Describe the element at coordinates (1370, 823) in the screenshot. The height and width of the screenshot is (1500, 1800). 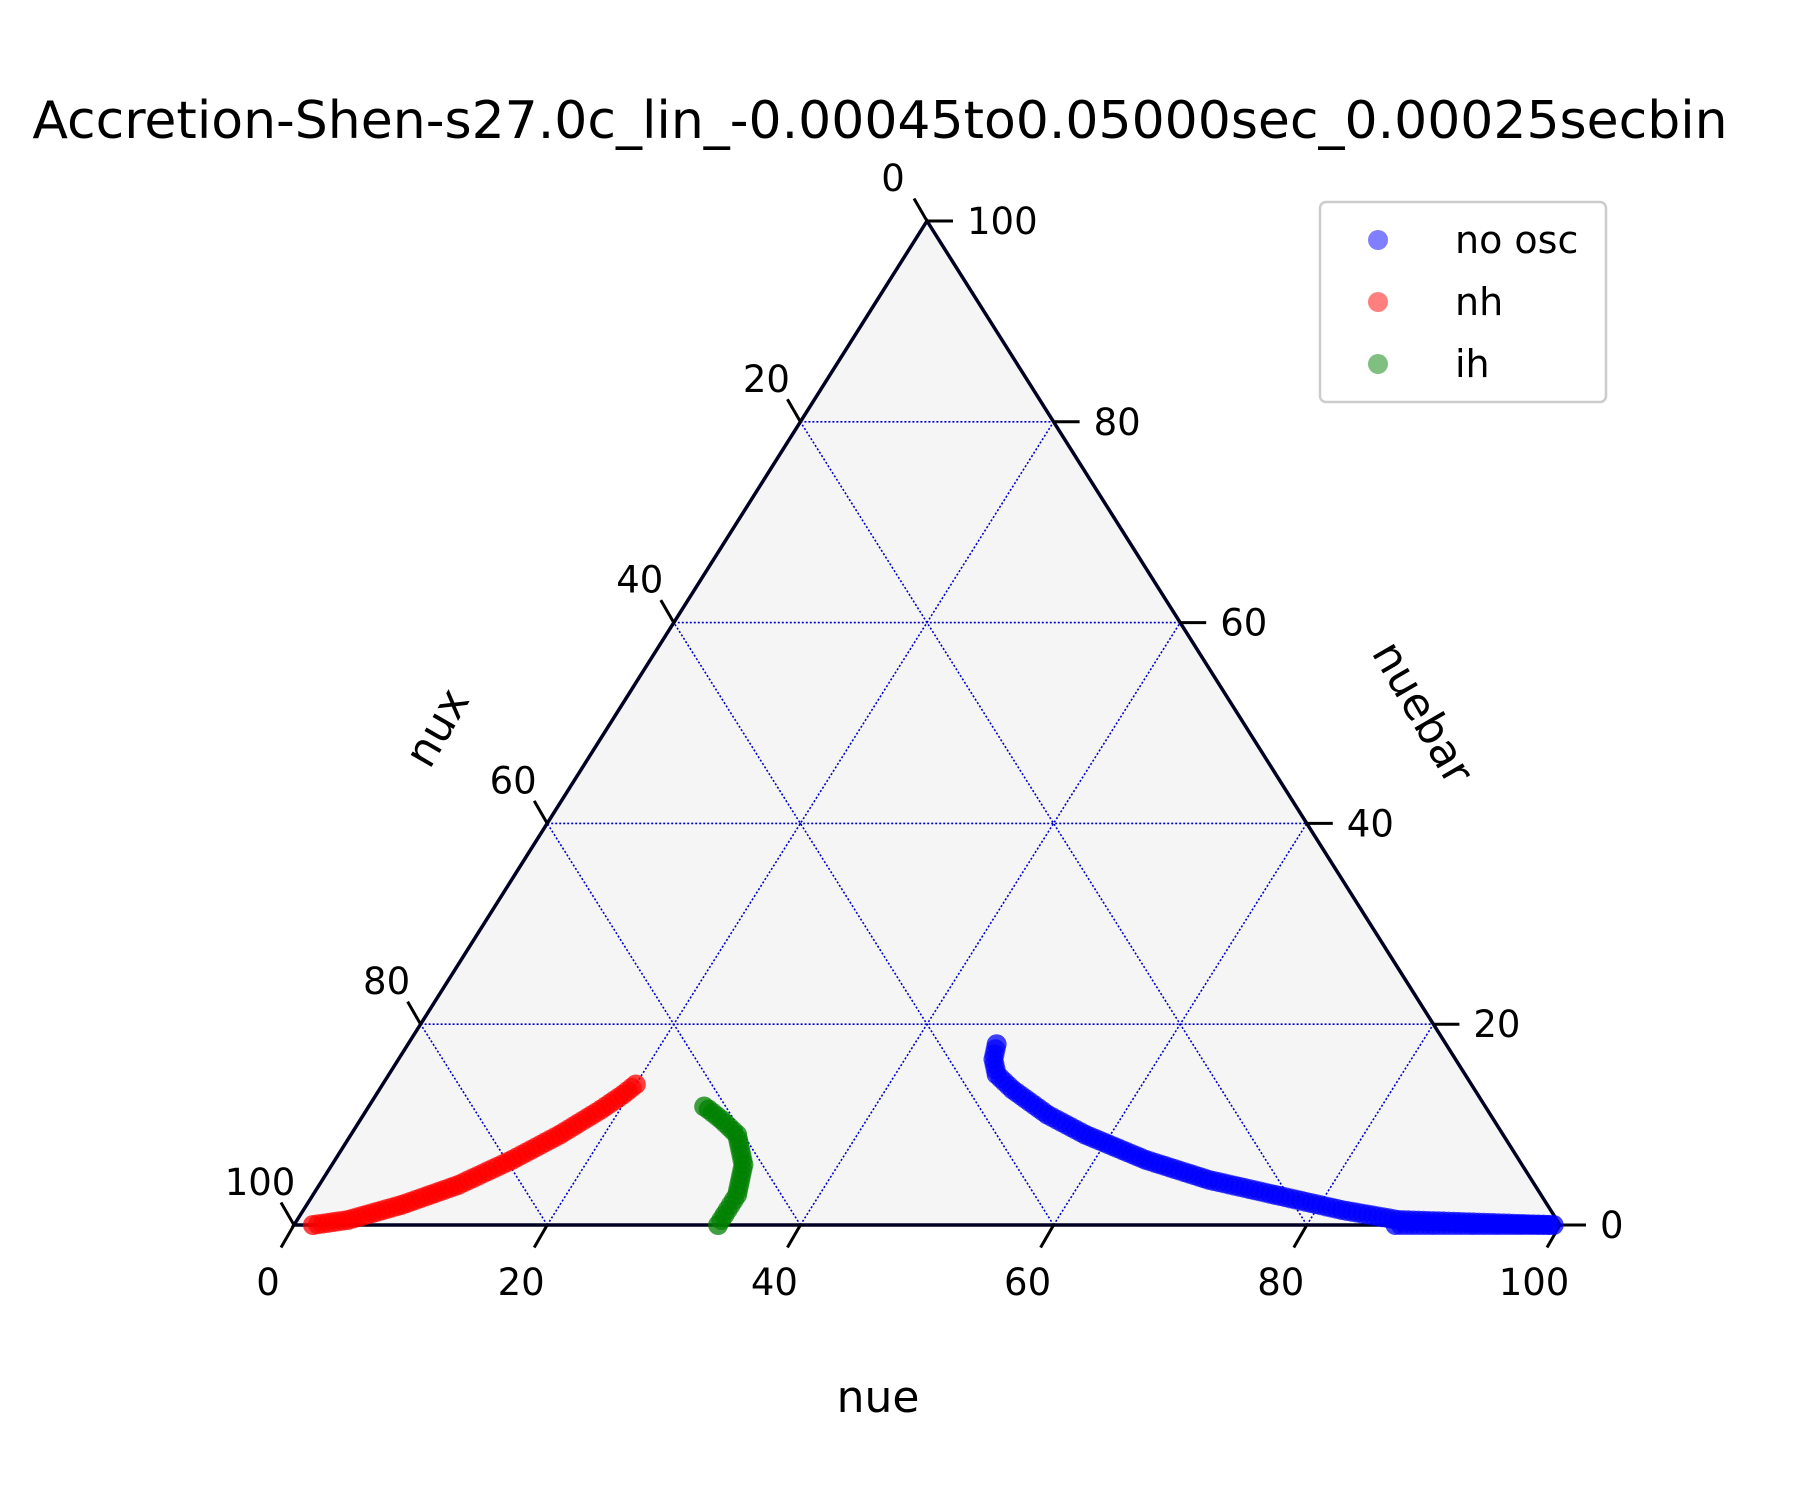
I see `right-tick-label: 40` at that location.